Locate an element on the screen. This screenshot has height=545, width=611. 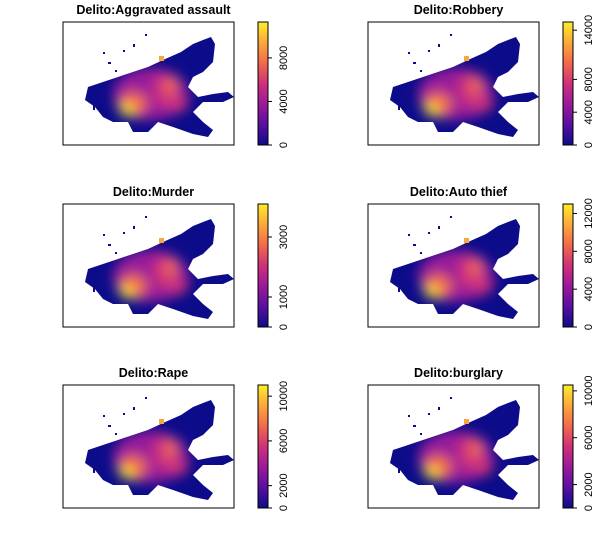
panel-title: Delito:Murder is located at coordinates (153, 192).